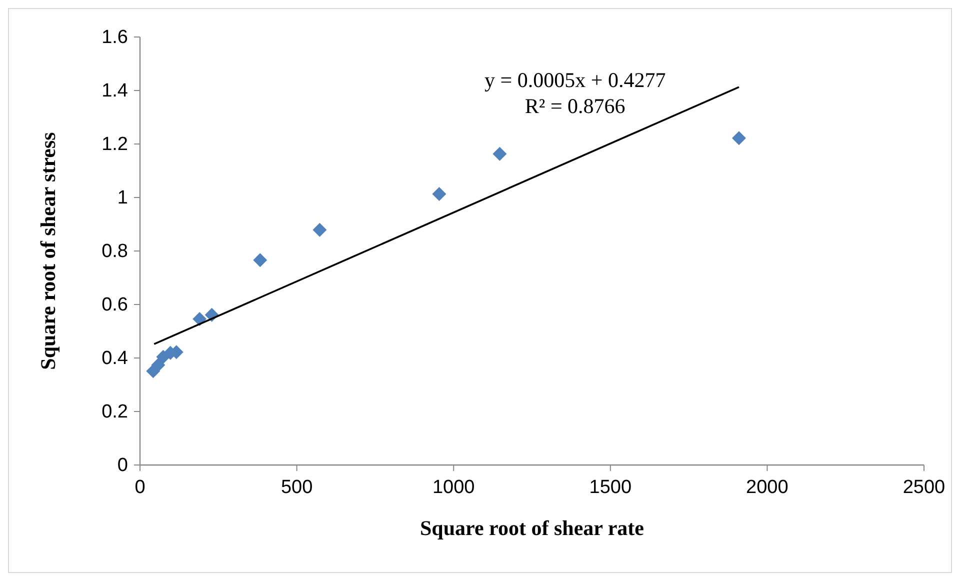 The height and width of the screenshot is (581, 960). I want to click on y-tick-label: 0.4, so click(115, 358).